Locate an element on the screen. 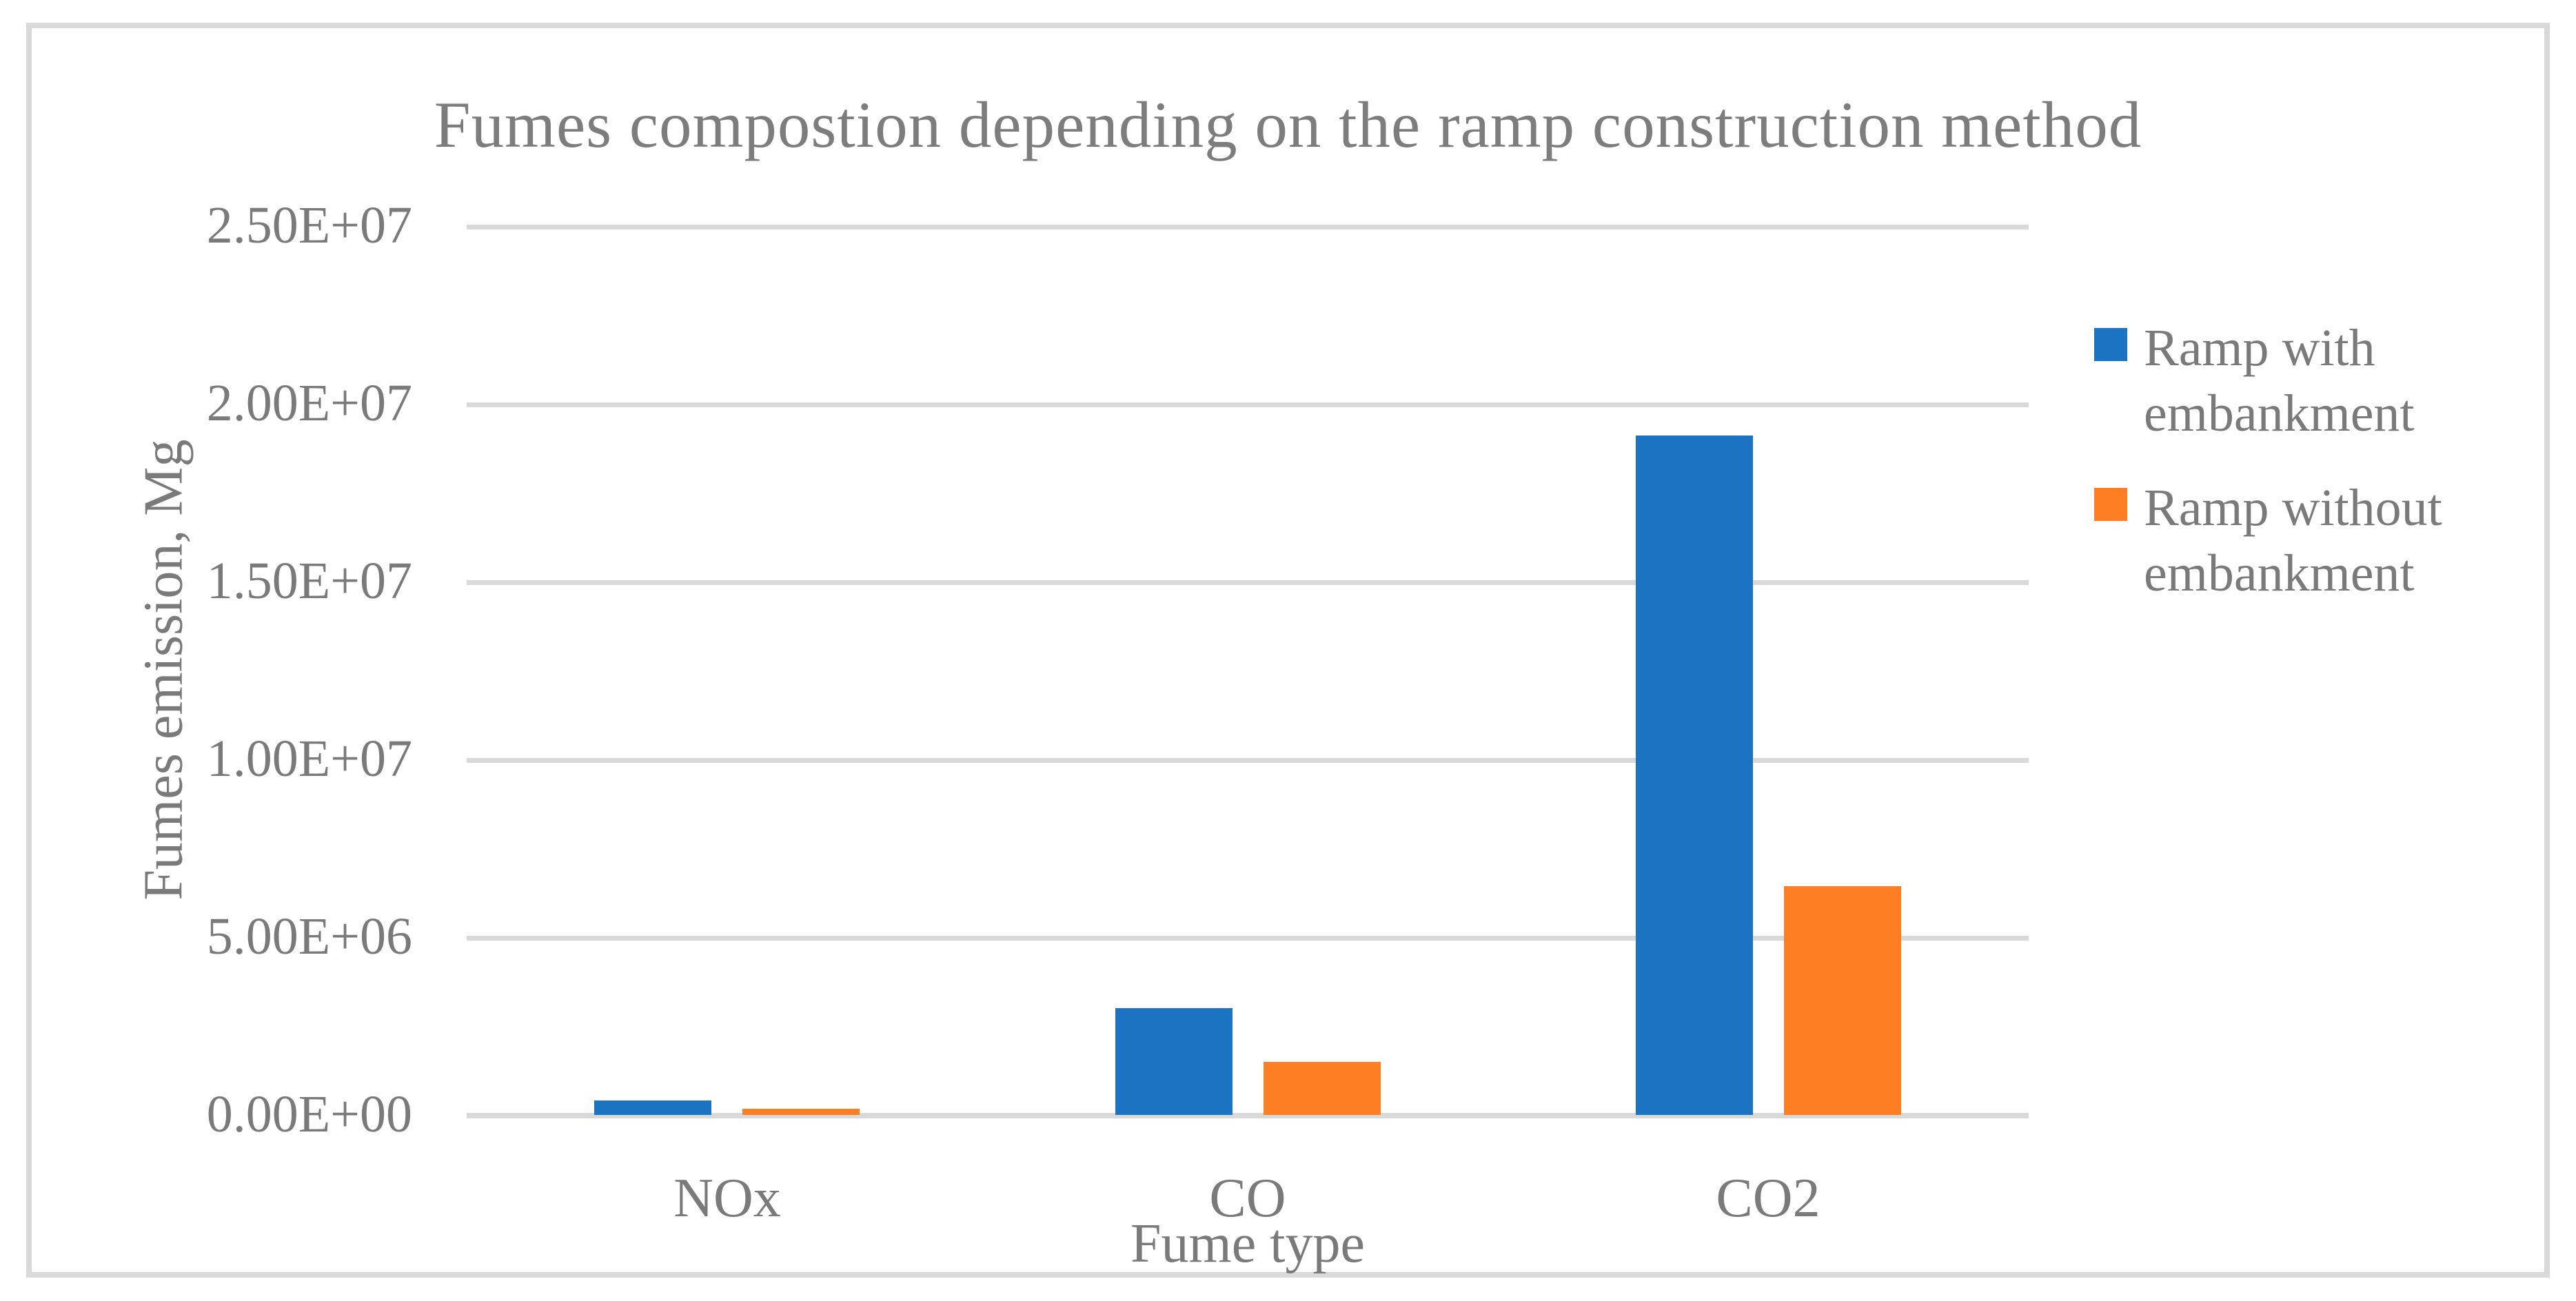 The image size is (2576, 1301). bar-ramp-without-embankment-co2 is located at coordinates (1842, 1000).